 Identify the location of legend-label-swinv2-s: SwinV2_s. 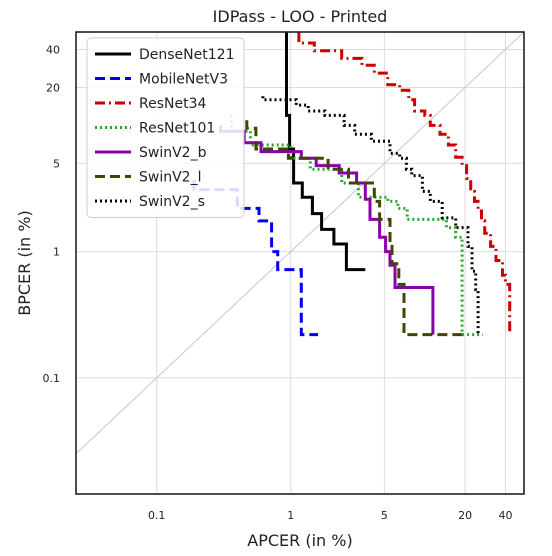
(172, 202).